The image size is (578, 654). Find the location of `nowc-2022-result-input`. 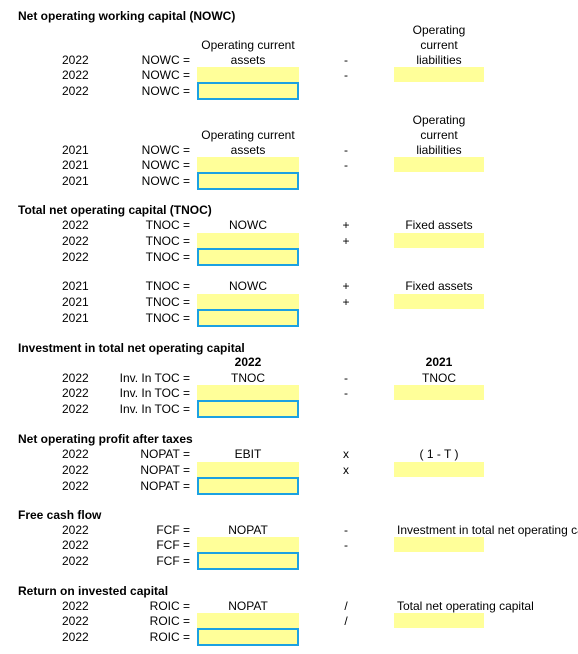

nowc-2022-result-input is located at coordinates (248, 91).